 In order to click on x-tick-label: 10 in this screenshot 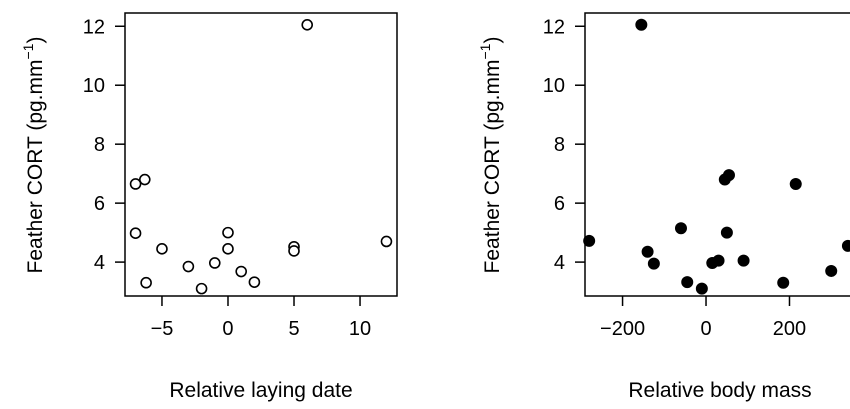, I will do `click(360, 329)`.